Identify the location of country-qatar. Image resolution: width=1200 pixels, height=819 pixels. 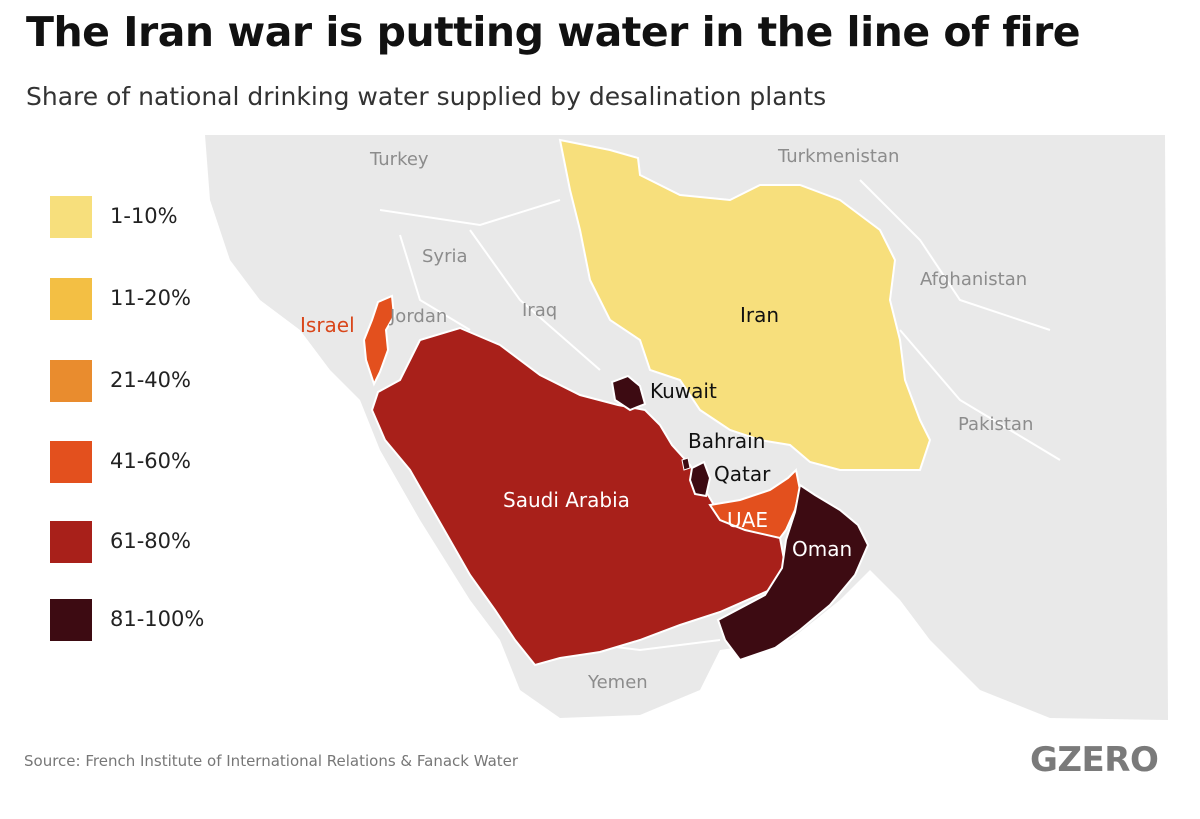
(700, 479).